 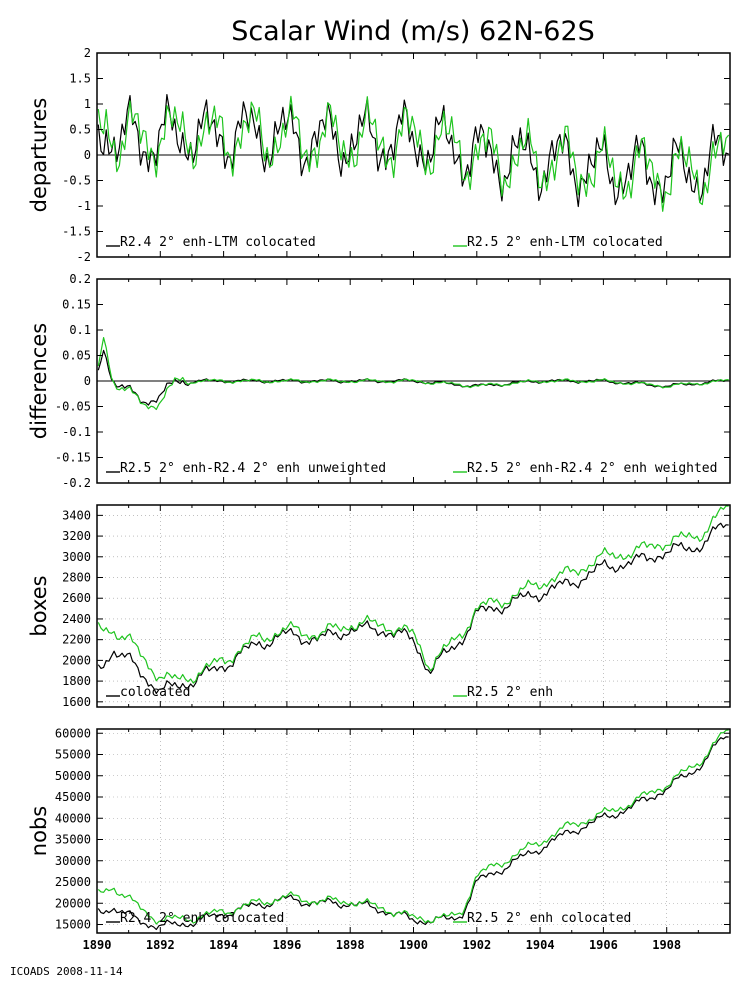 What do you see at coordinates (666, 945) in the screenshot?
I see `xtick-label: 1908` at bounding box center [666, 945].